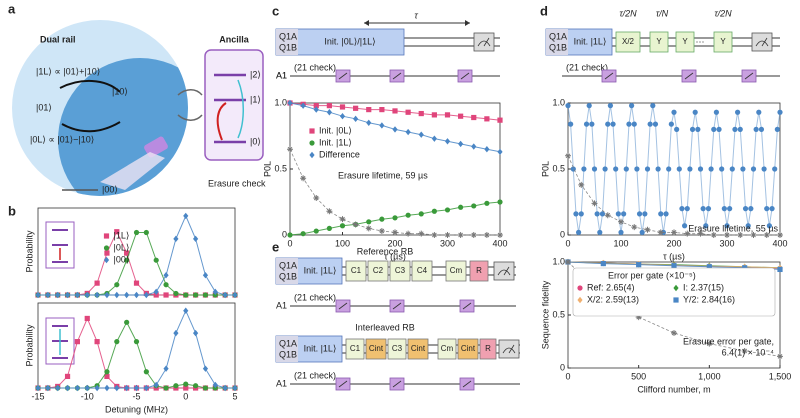 The height and width of the screenshot is (418, 800). What do you see at coordinates (394, 243) in the screenshot?
I see `x-tick-label: 200` at bounding box center [394, 243].